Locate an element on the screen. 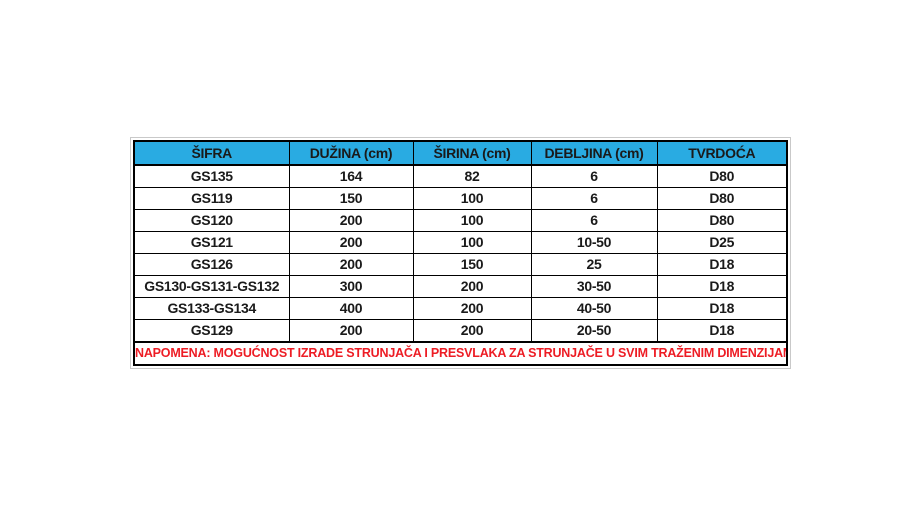  table-cell-width: 82 is located at coordinates (472, 176).